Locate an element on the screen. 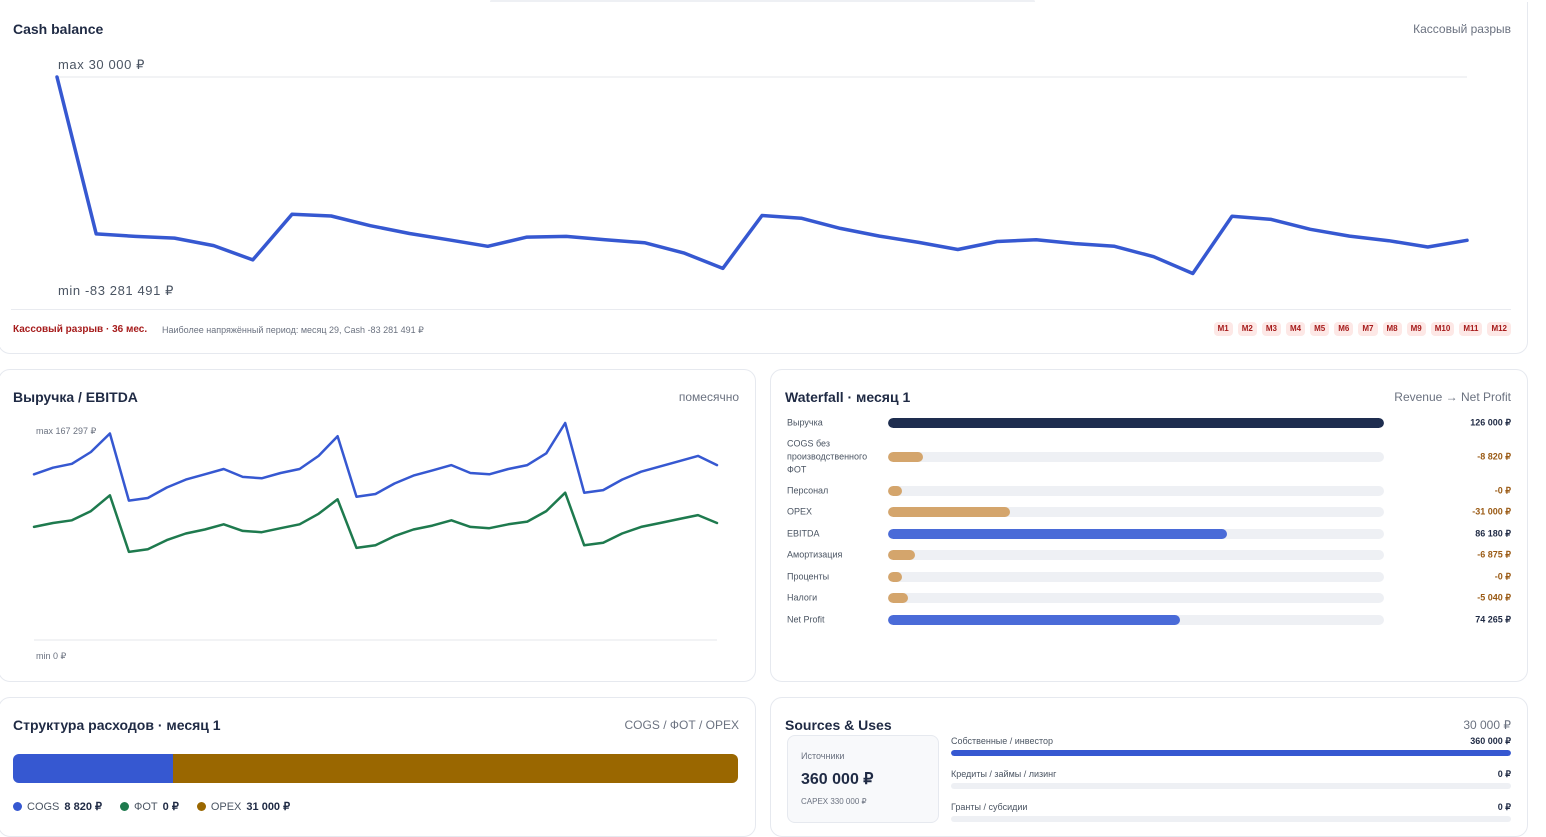 The width and height of the screenshot is (1546, 837). cost-stacked-bar is located at coordinates (375, 768).